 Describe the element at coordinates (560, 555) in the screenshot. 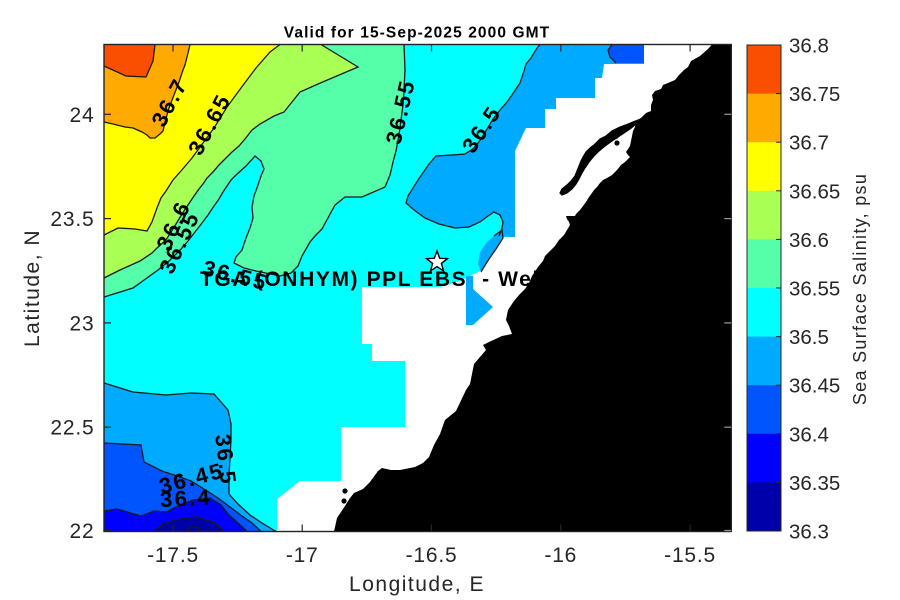

I see `svg-text: -16` at that location.